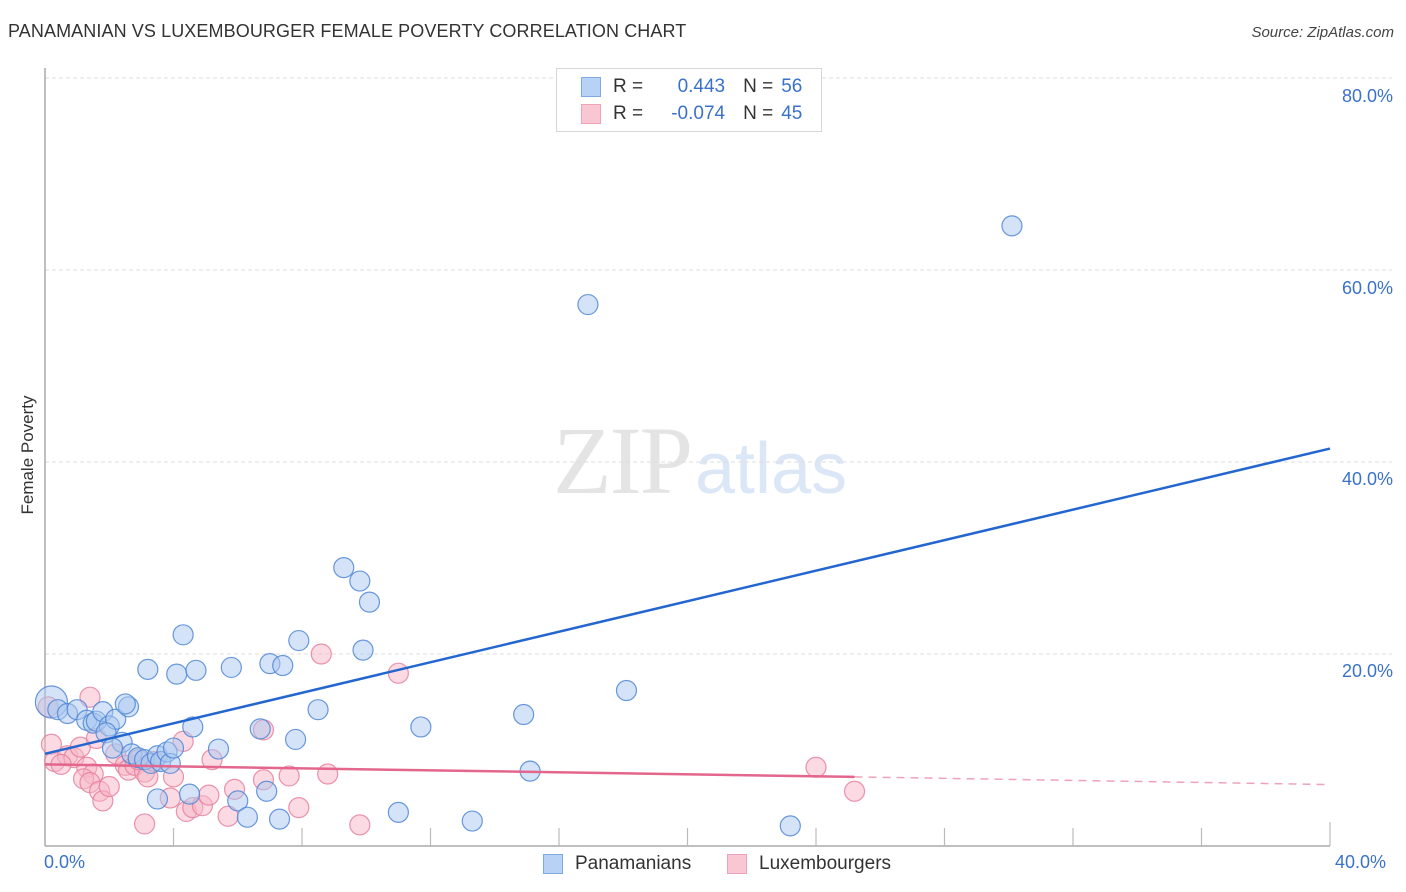  Describe the element at coordinates (1361, 862) in the screenshot. I see `x-tick-40: 40.0%` at that location.